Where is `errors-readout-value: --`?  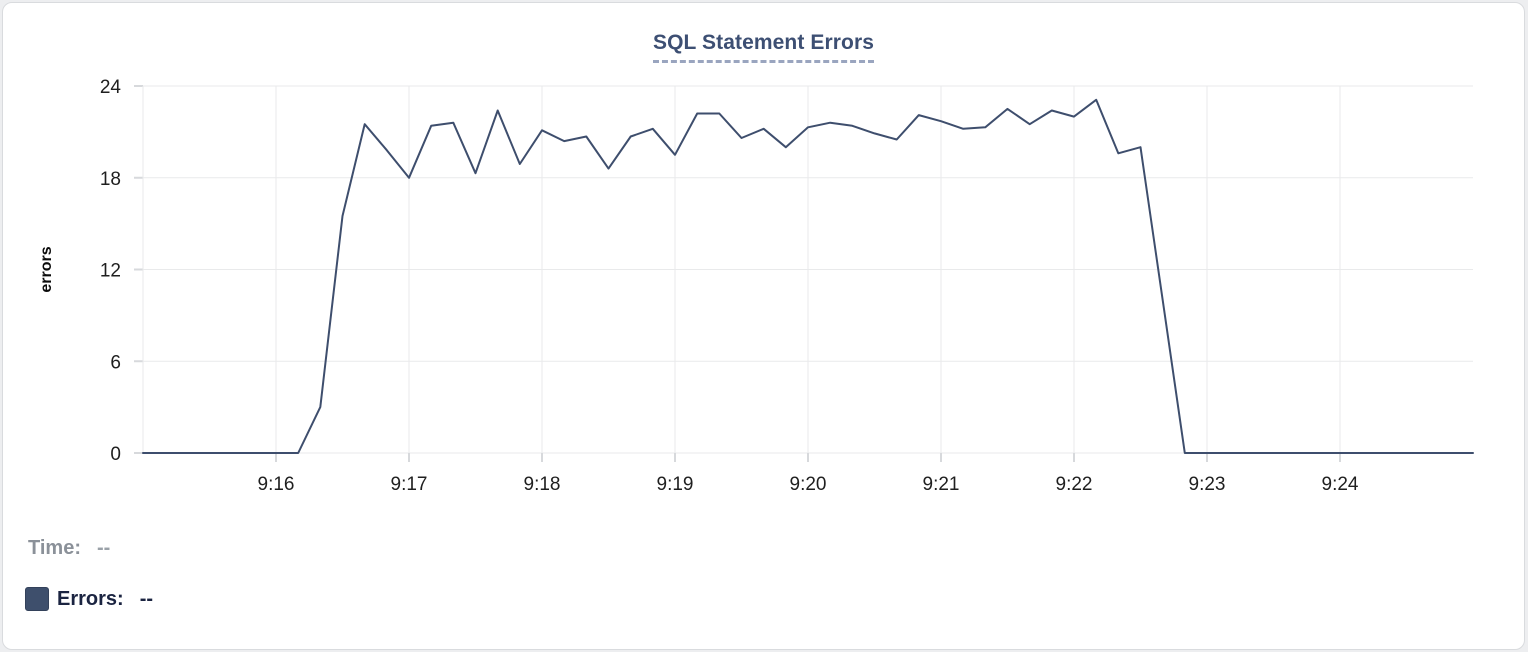 errors-readout-value: -- is located at coordinates (146, 598).